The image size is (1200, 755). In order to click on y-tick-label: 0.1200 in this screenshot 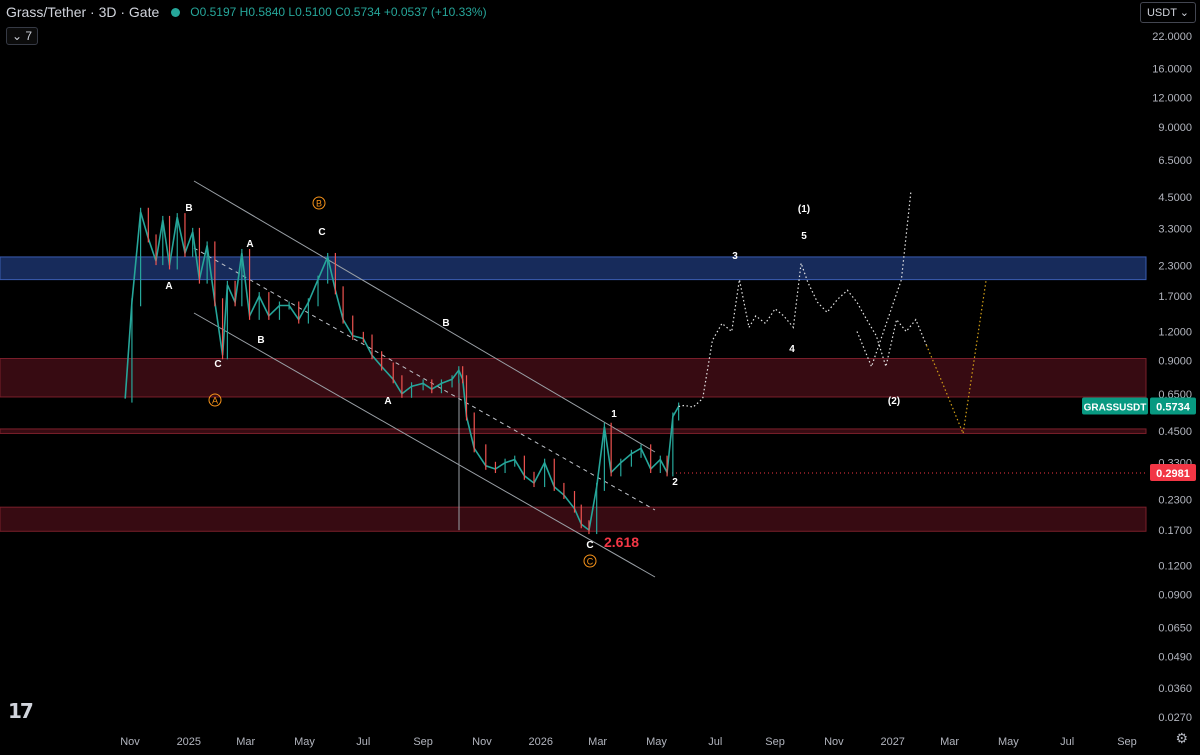, I will do `click(1175, 566)`.